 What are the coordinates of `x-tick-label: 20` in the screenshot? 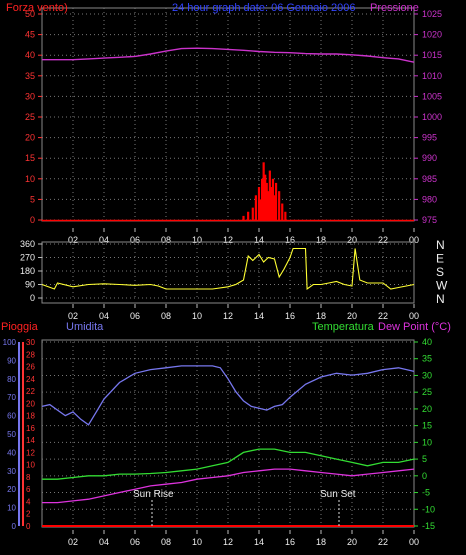 It's located at (352, 316).